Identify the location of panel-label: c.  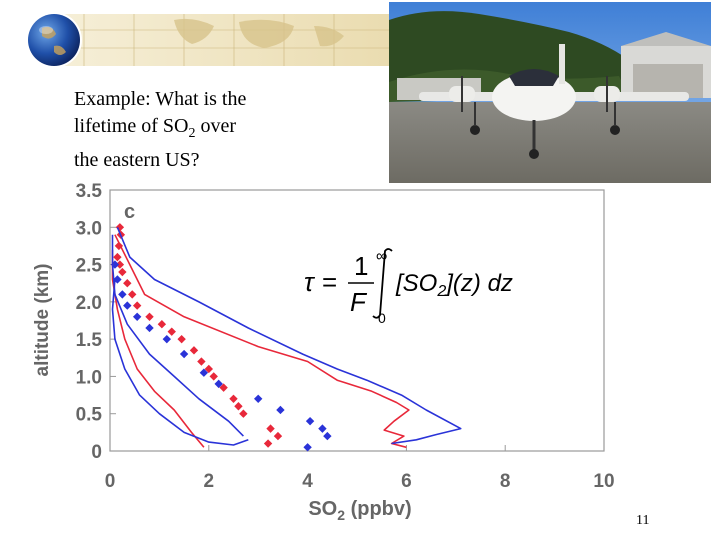
(129, 212).